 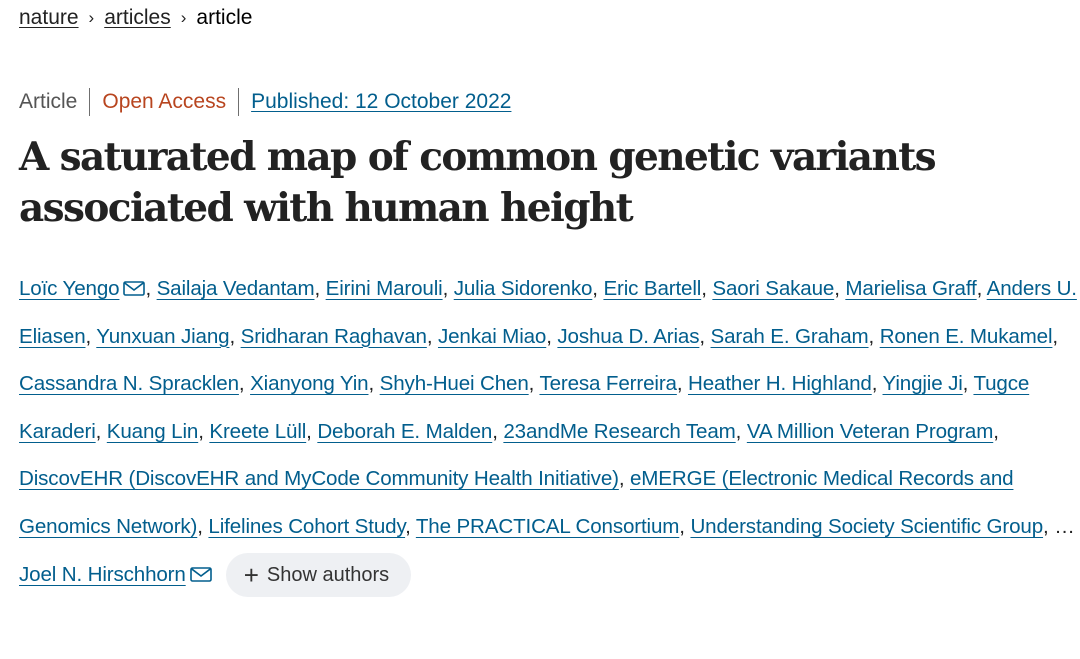 What do you see at coordinates (779, 384) in the screenshot?
I see `author-link: Heather H. Highland` at bounding box center [779, 384].